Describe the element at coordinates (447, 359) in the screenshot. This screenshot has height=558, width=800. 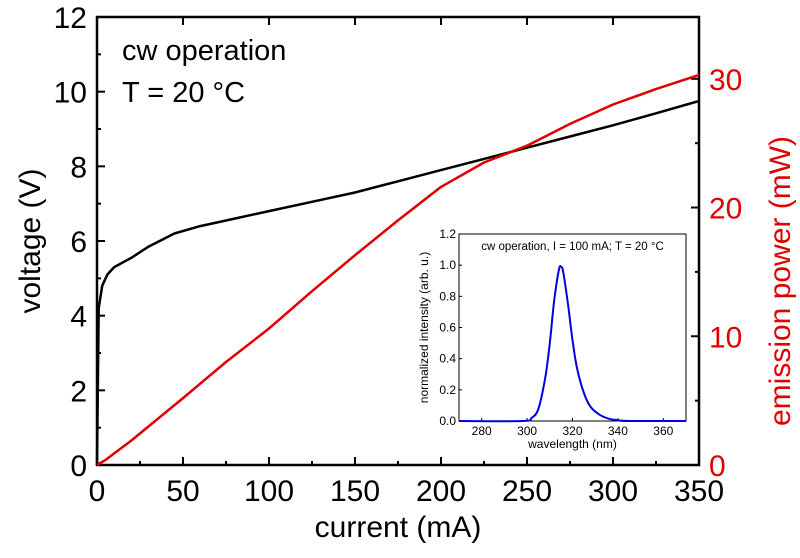
I see `inset-y-tick-label: 0.4` at that location.